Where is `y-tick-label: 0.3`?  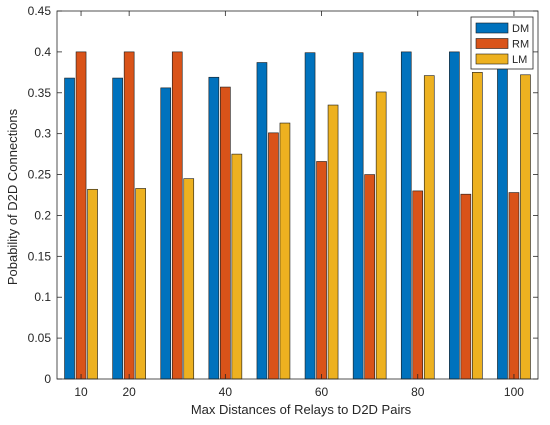
y-tick-label: 0.3 is located at coordinates (42, 134).